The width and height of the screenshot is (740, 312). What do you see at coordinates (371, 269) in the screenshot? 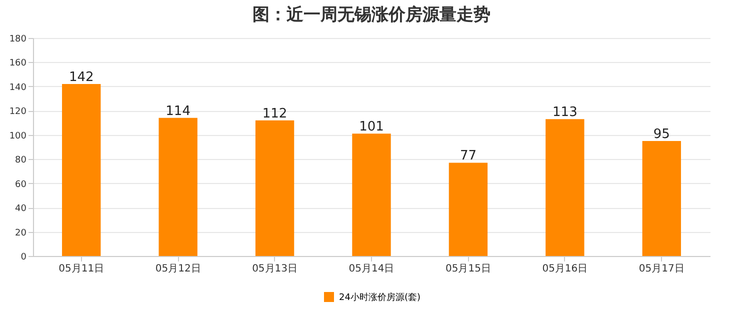
I see `x-tick-label: 05月14日` at bounding box center [371, 269].